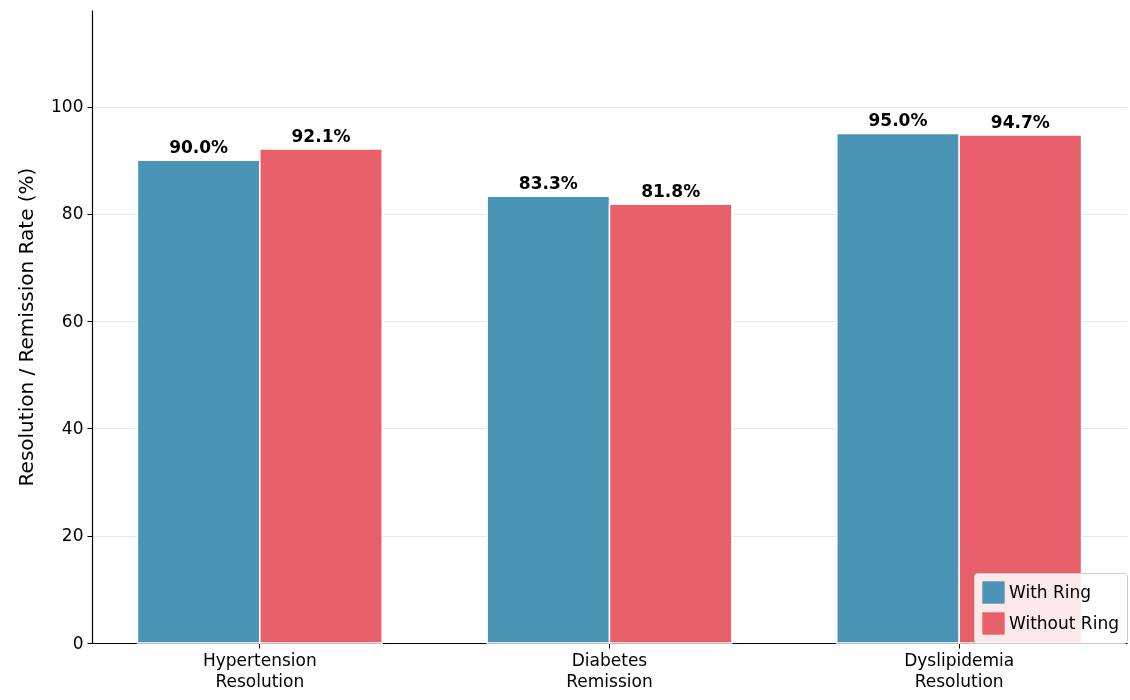 Image resolution: width=1130 pixels, height=700 pixels. Describe the element at coordinates (548, 183) in the screenshot. I see `data-label: 83.3%` at that location.